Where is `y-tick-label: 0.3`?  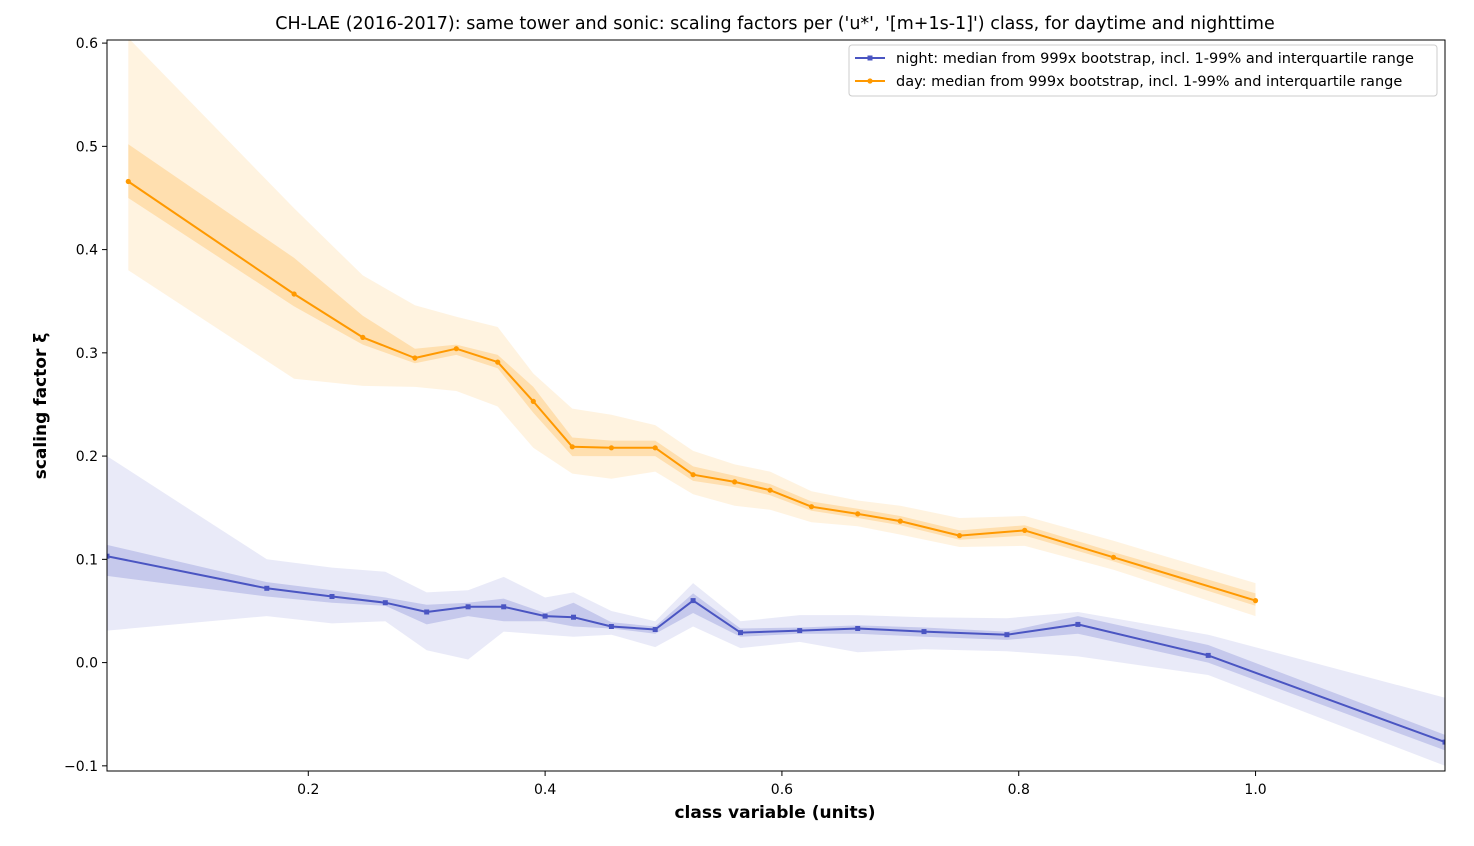
y-tick-label: 0.3 is located at coordinates (87, 354).